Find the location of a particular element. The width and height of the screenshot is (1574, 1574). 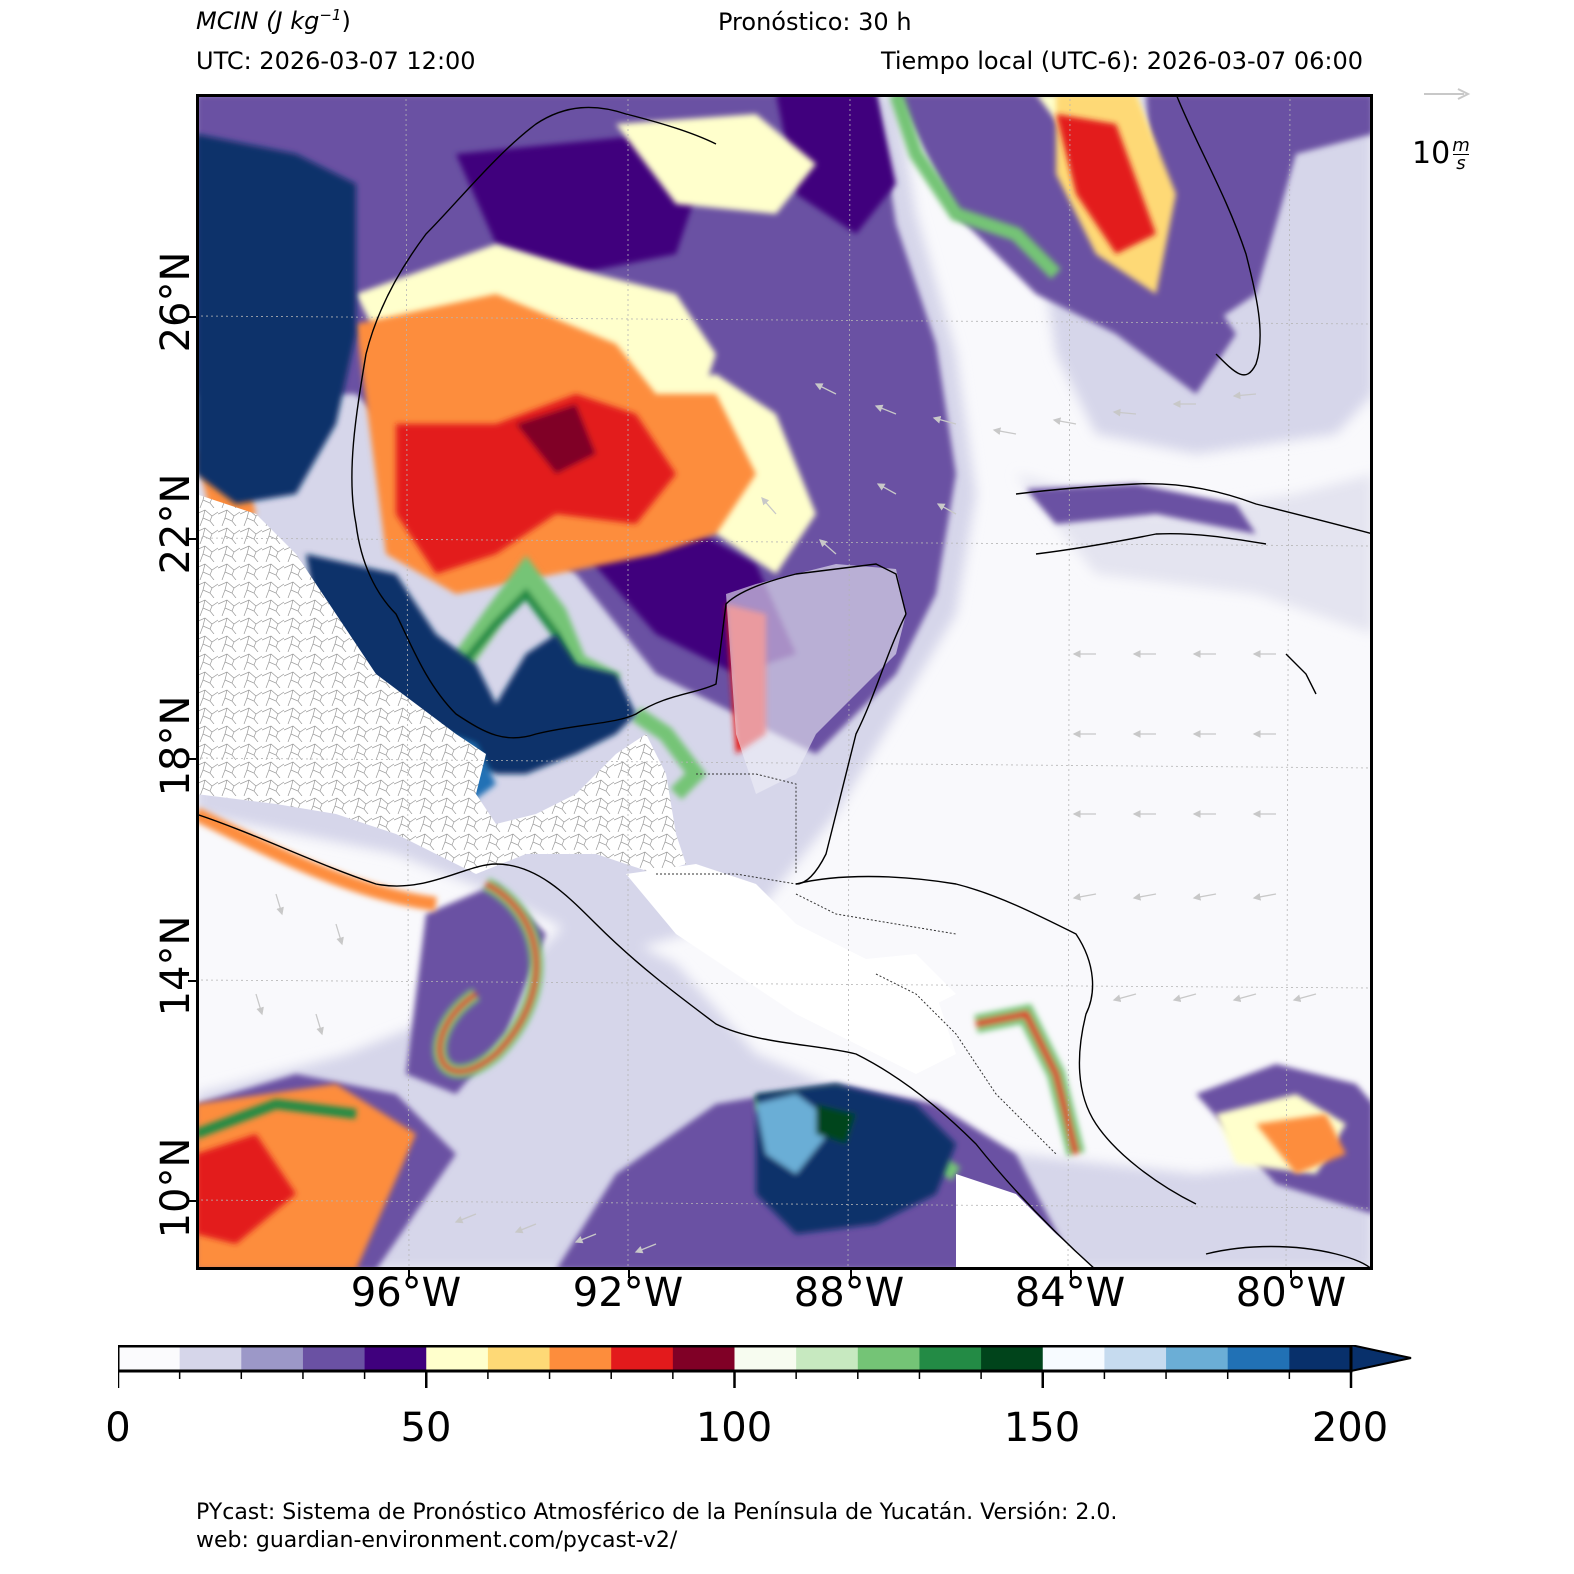

local-time: Tiempo local (UTC-6): 2026-03-07 06:00 is located at coordinates (1121, 61).